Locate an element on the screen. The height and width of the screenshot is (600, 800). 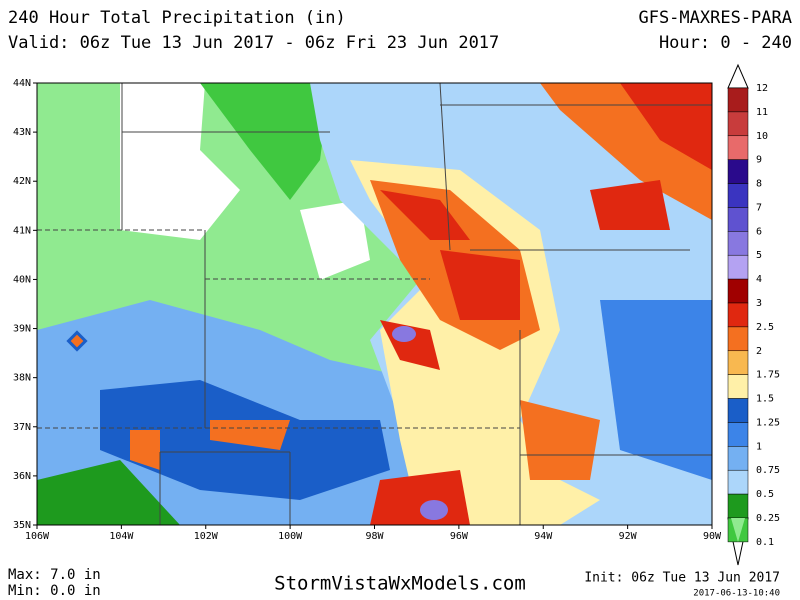
hour-range: Hour: 0 - 240 is located at coordinates (725, 43).